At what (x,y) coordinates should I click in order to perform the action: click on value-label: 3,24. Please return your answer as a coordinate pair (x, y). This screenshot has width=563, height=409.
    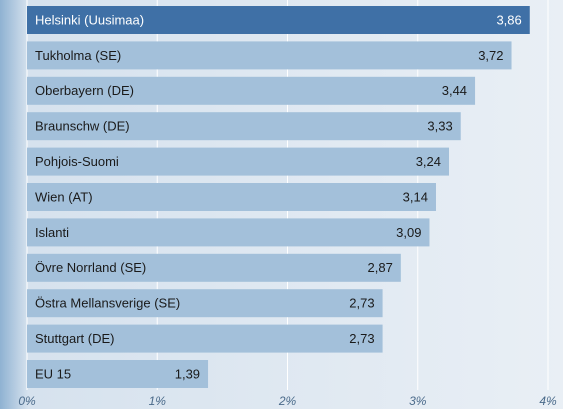
    Looking at the image, I should click on (428, 161).